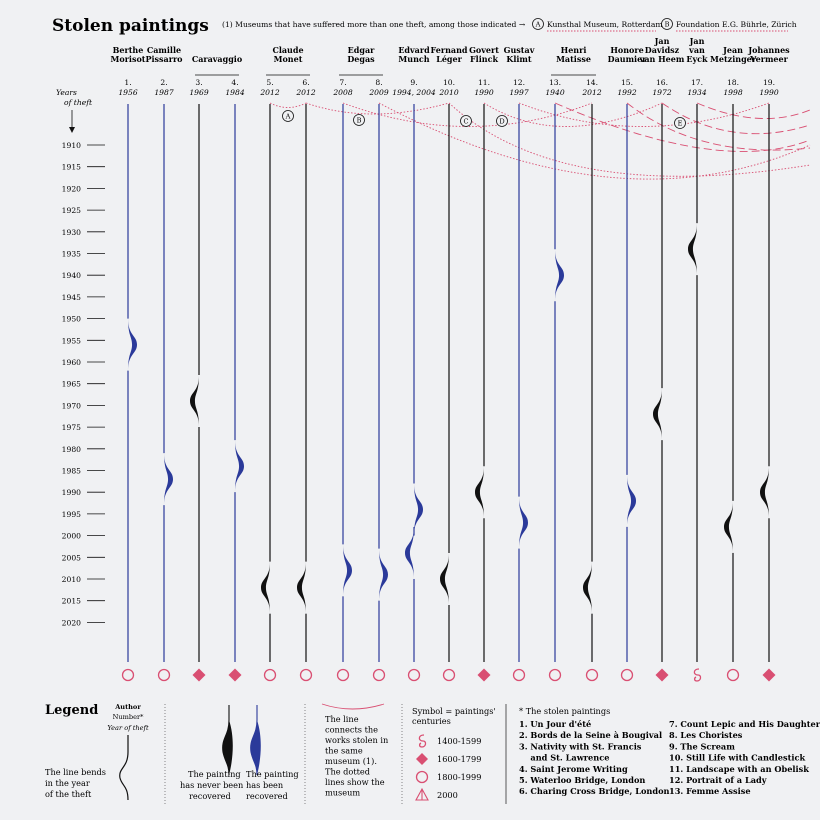 This screenshot has width=820, height=820. Describe the element at coordinates (697, 675) in the screenshot. I see `spiral-icon` at that location.